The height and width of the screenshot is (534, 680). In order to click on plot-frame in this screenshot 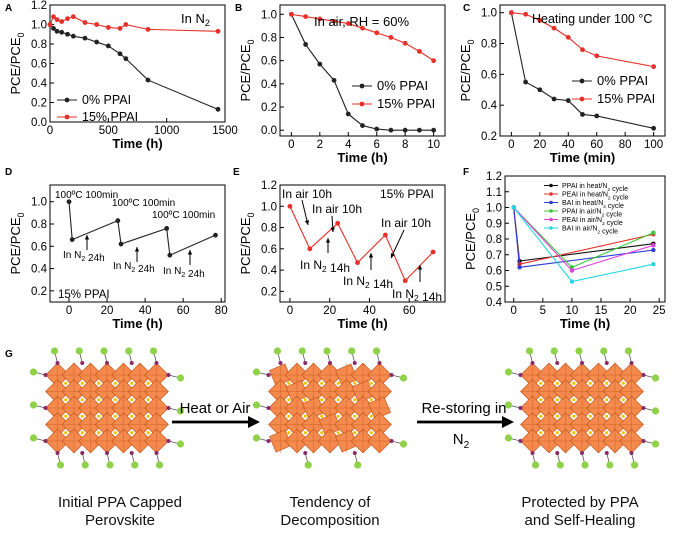, I will do `click(362, 243)`.